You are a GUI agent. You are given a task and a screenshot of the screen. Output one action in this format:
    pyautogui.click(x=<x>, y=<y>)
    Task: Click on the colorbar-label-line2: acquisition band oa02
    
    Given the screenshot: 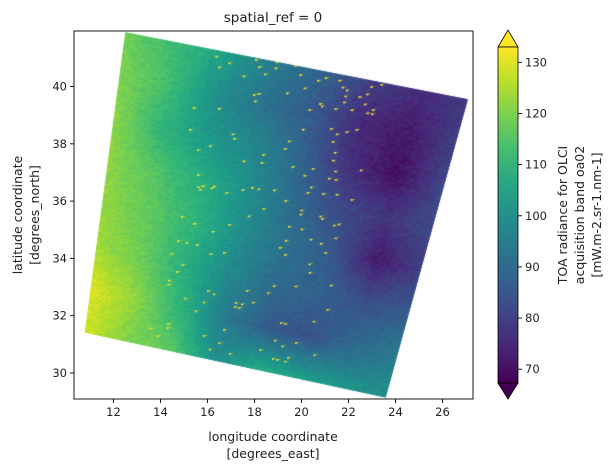 What is the action you would take?
    pyautogui.click(x=579, y=215)
    